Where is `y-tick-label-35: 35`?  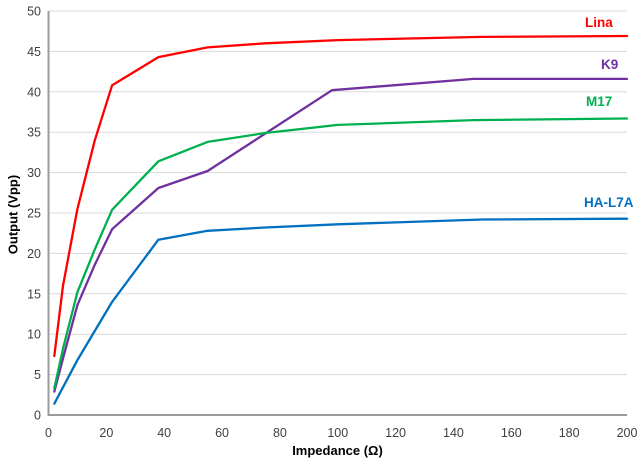
y-tick-label-35: 35 is located at coordinates (34, 133).